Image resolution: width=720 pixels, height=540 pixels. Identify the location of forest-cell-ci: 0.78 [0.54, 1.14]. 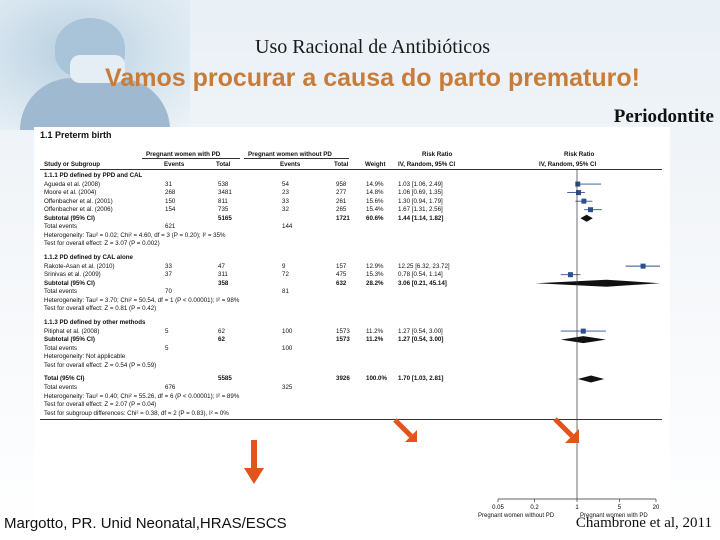
(420, 275).